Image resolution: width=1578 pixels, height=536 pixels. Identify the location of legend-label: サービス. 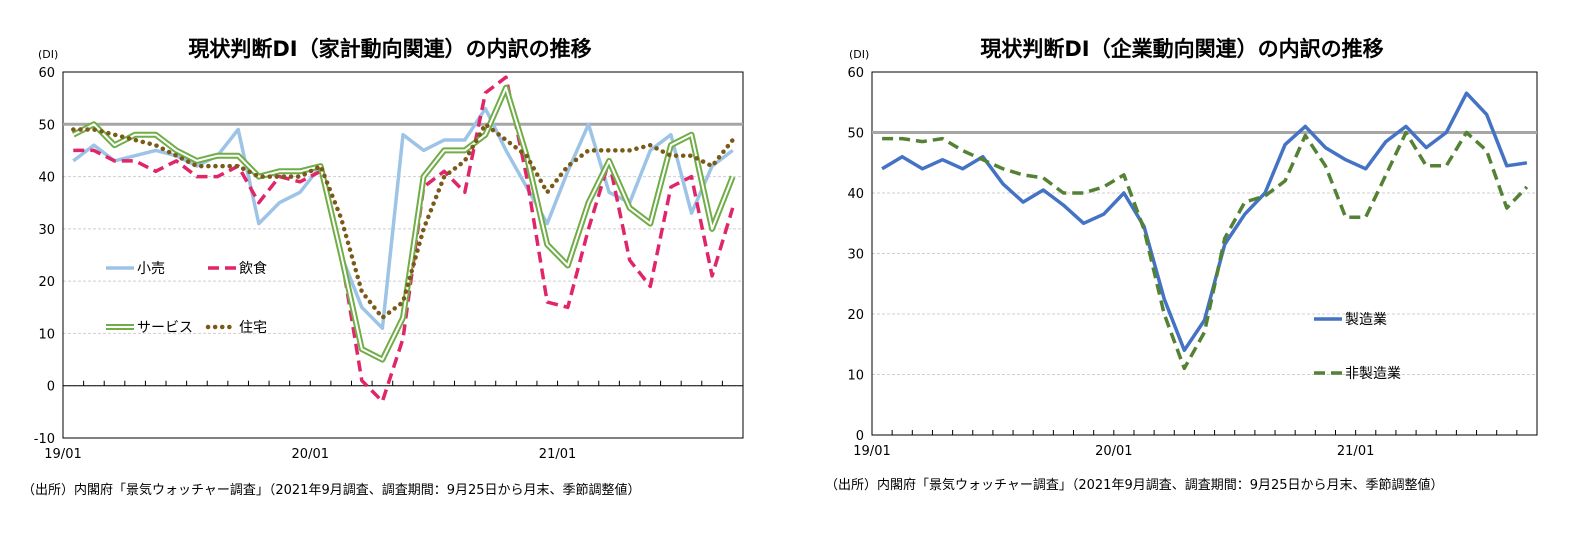
(165, 328).